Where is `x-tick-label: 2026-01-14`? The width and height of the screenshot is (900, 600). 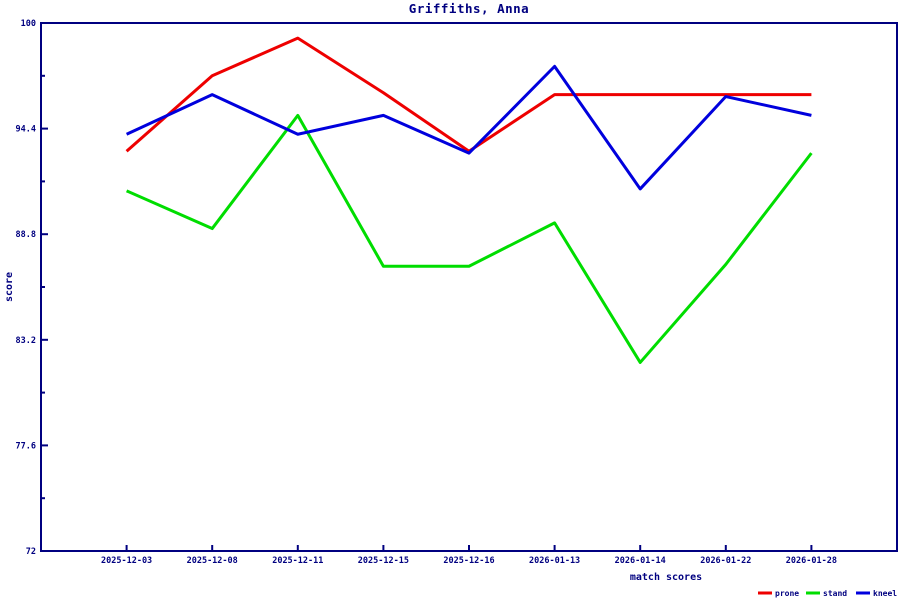 x-tick-label: 2026-01-14 is located at coordinates (640, 561).